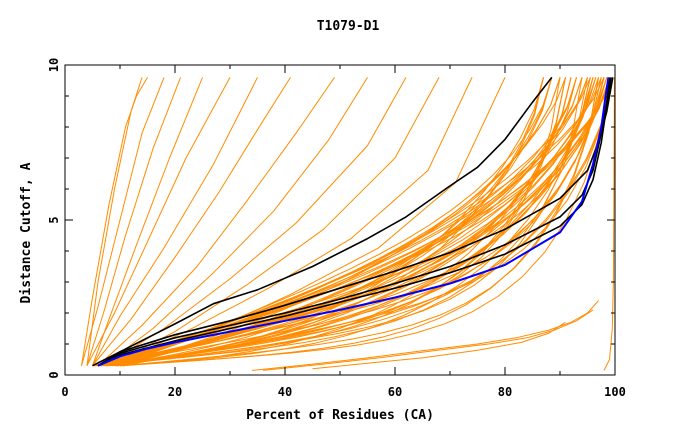  I want to click on y-axis-label: Distance Cutoff, A, so click(26, 232).